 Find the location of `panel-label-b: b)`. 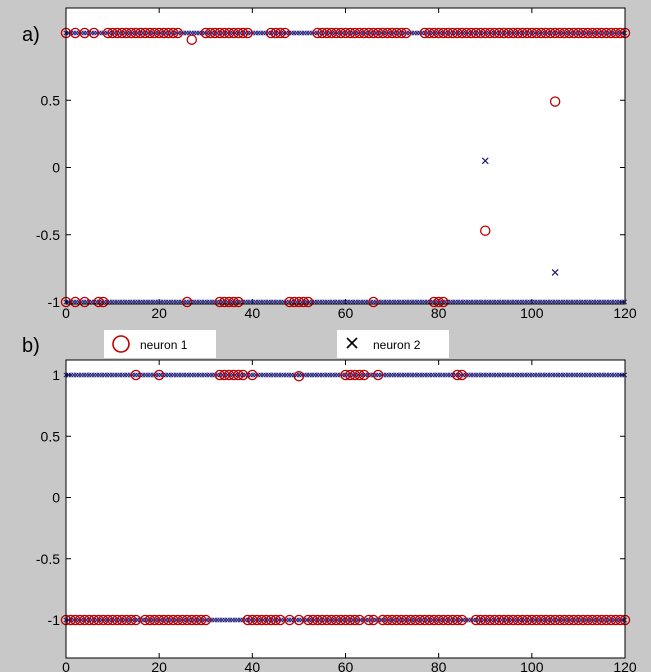

panel-label-b: b) is located at coordinates (31, 346).